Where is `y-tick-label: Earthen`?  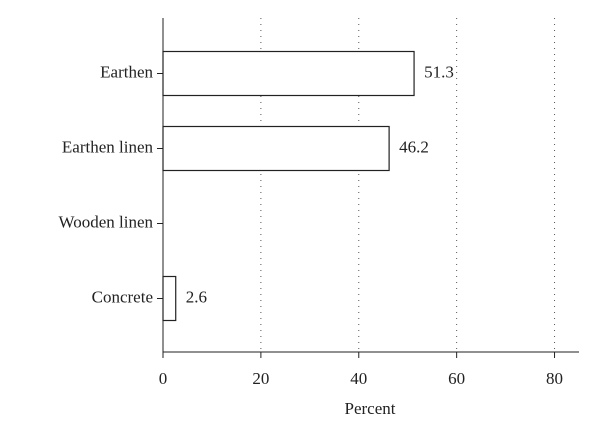
y-tick-label: Earthen is located at coordinates (126, 71).